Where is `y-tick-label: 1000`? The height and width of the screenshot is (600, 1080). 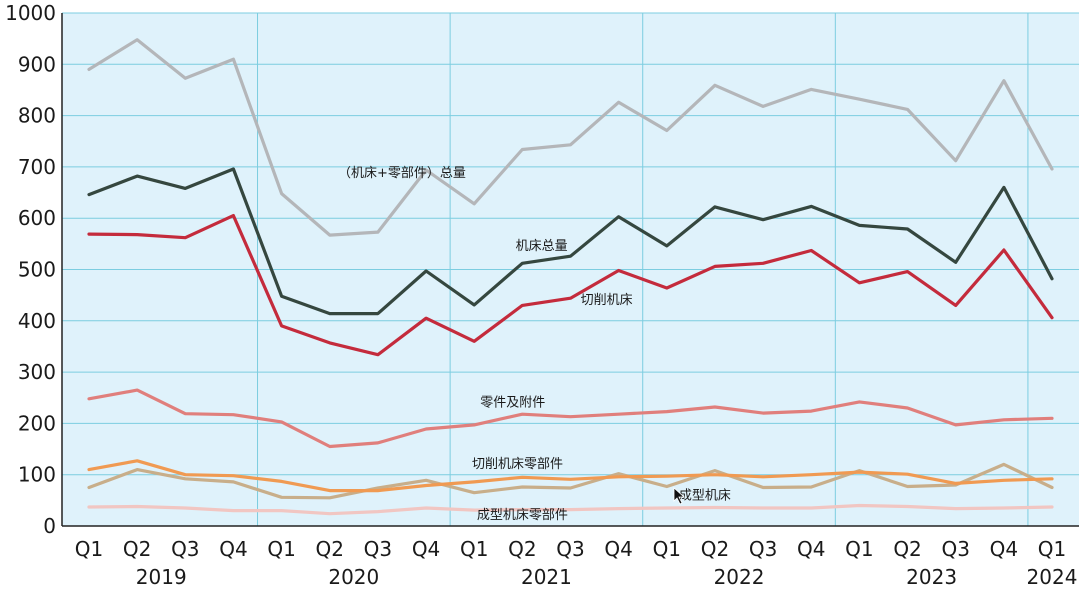 y-tick-label: 1000 is located at coordinates (30, 13).